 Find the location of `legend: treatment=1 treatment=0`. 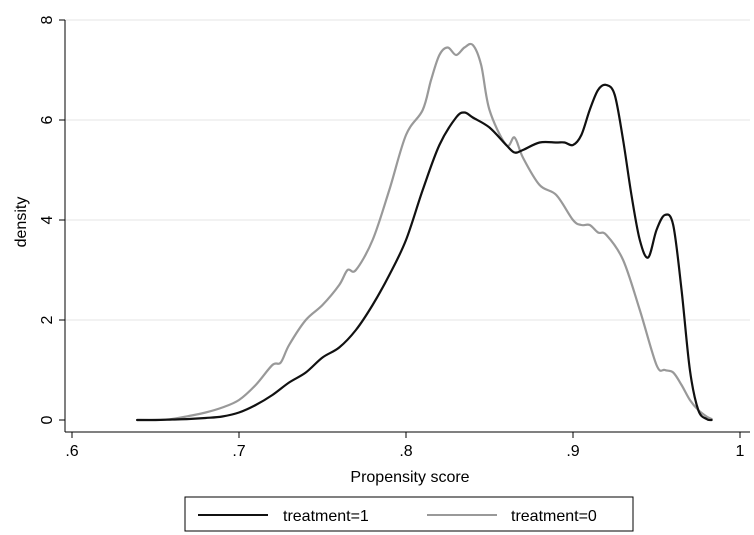

legend: treatment=1 treatment=0 is located at coordinates (409, 514).